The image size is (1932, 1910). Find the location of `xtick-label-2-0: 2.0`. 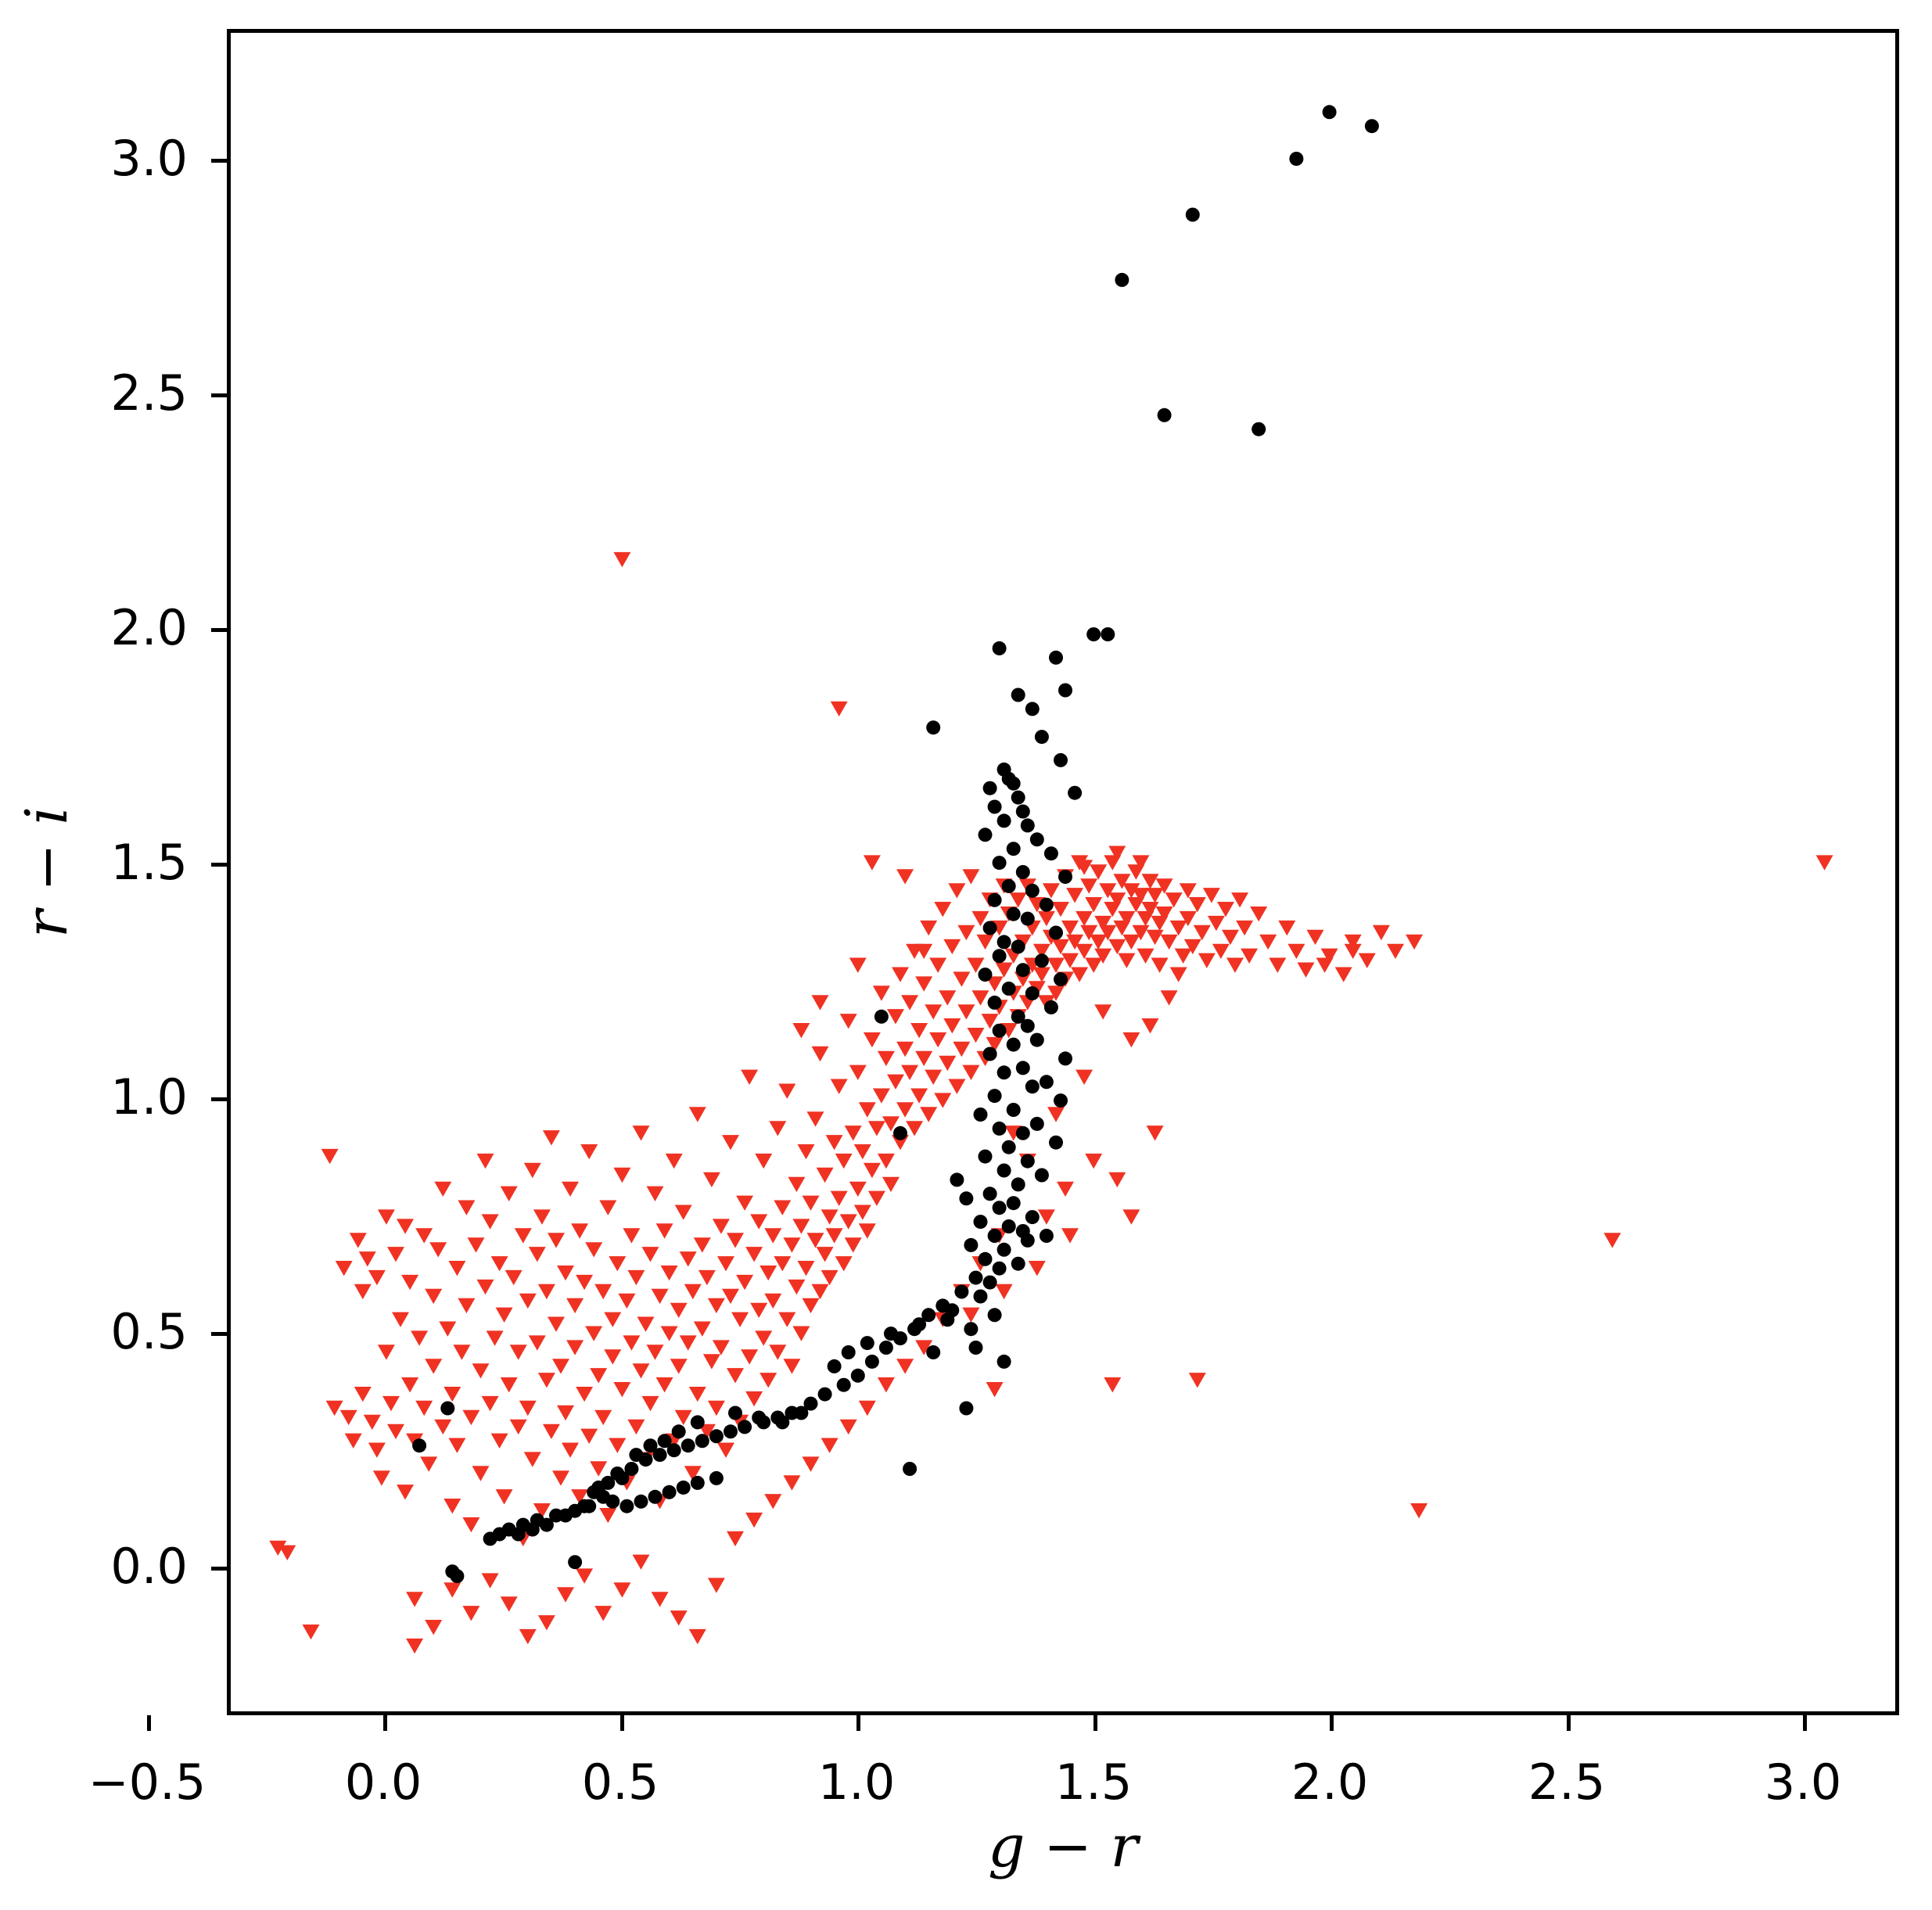

xtick-label-2-0: 2.0 is located at coordinates (1330, 1782).